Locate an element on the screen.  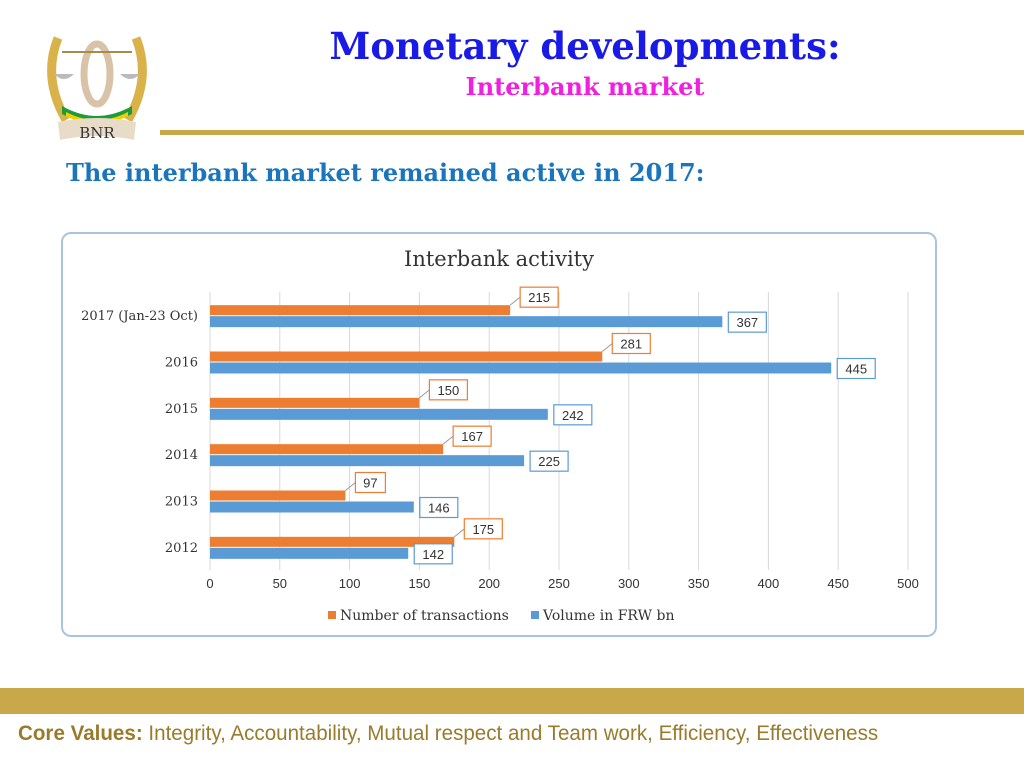
x-tick-label: 200 is located at coordinates (489, 583).